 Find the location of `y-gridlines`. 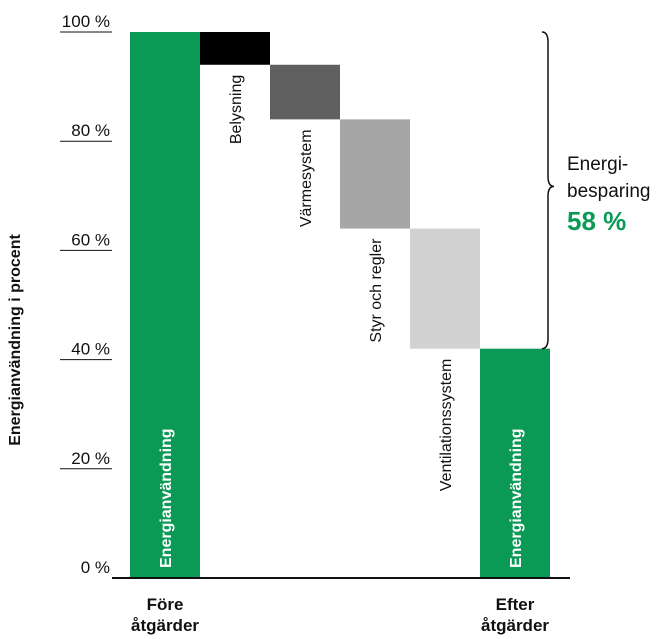

y-gridlines is located at coordinates (86, 250).